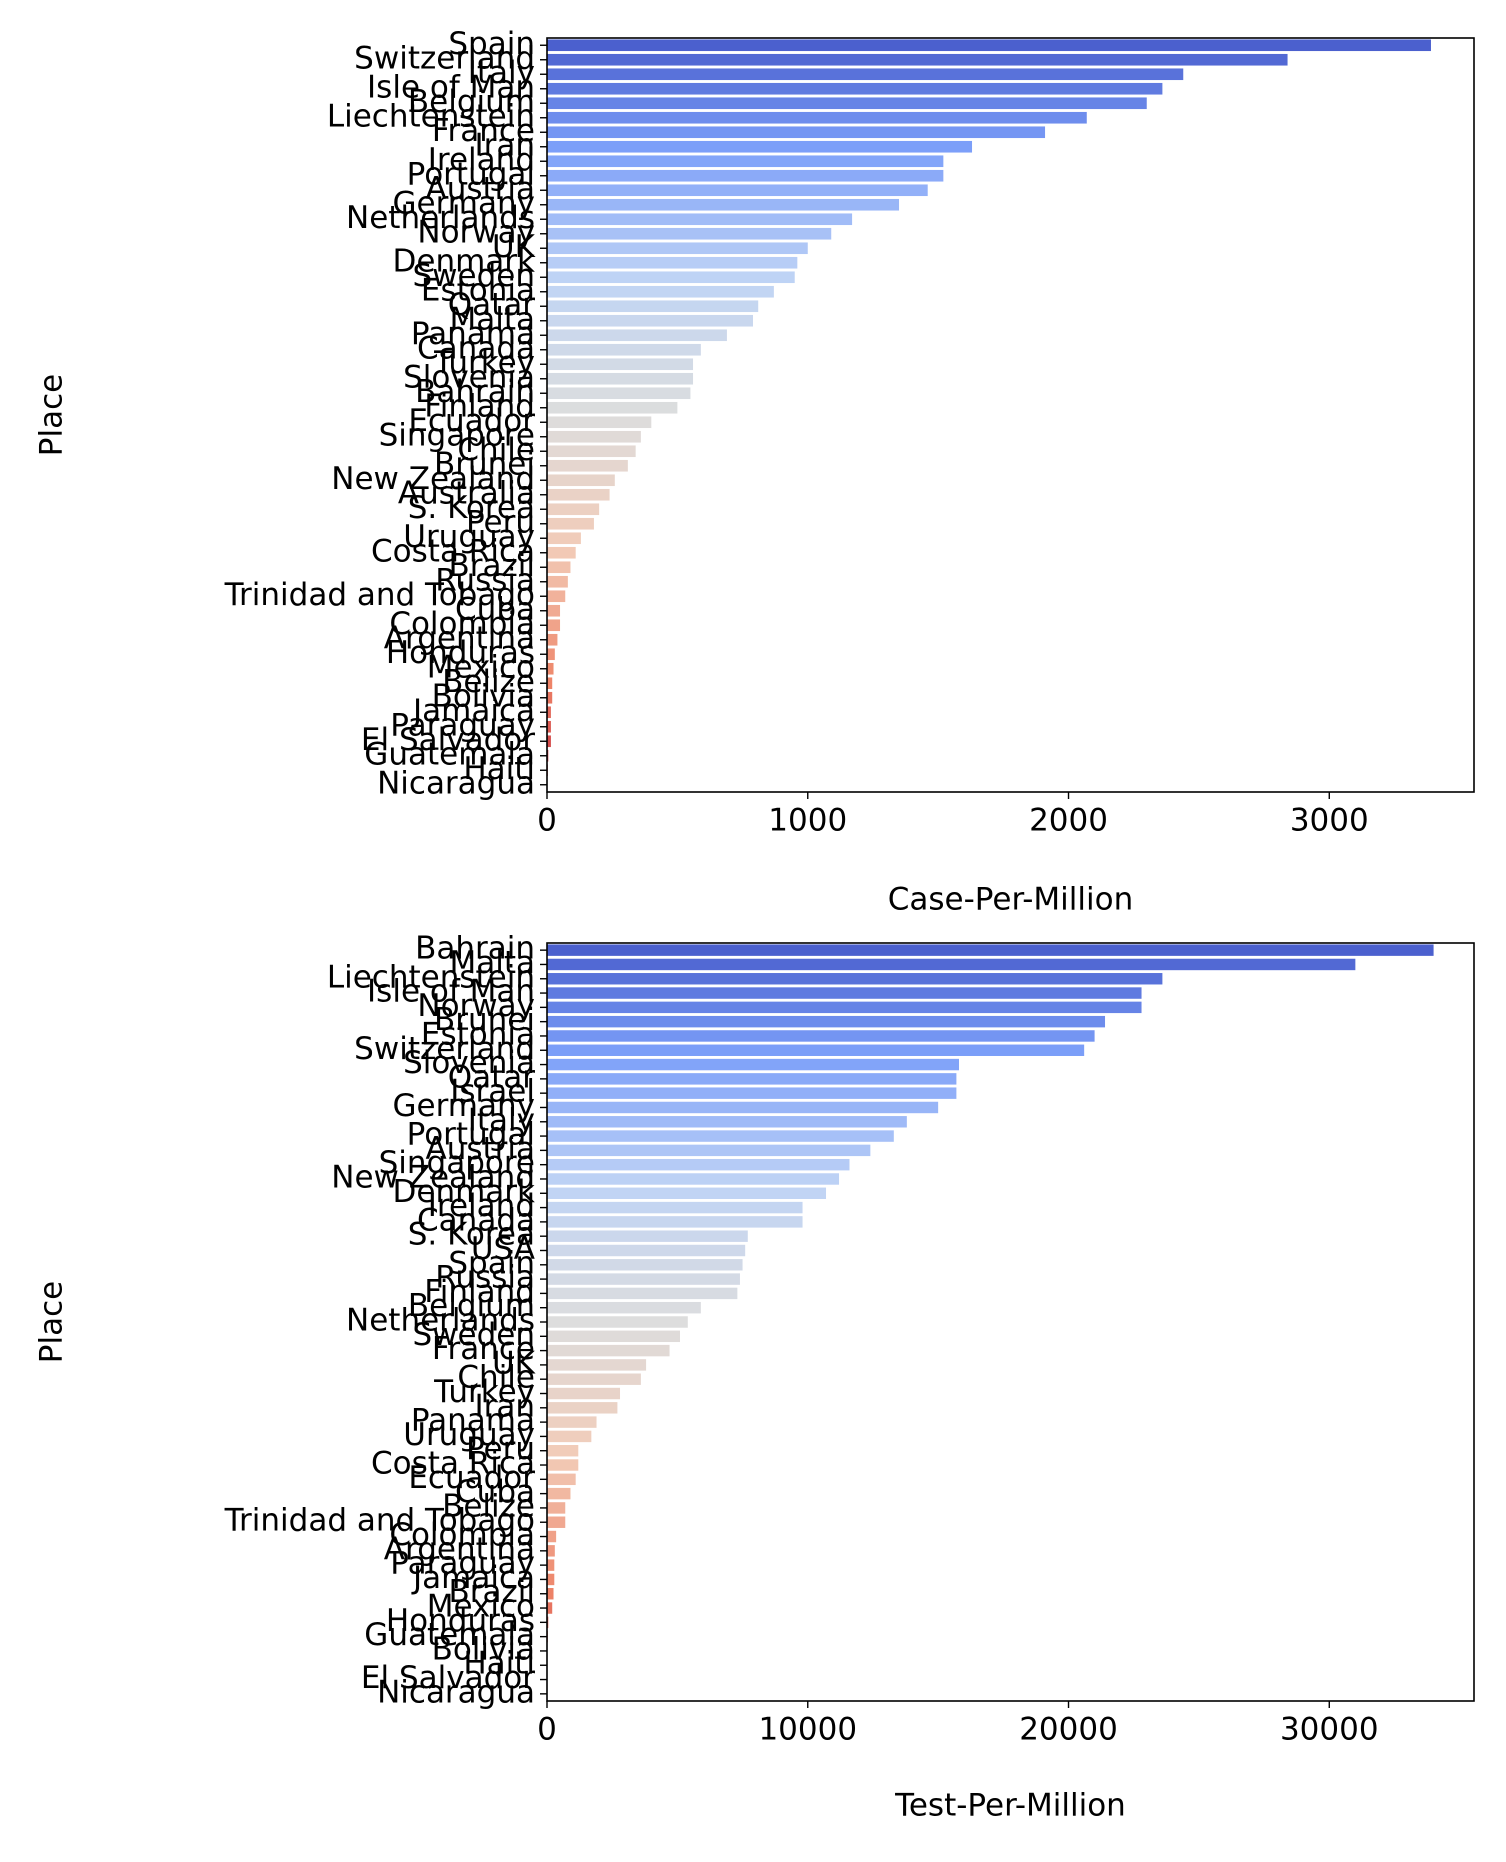 This screenshot has height=1862, width=1506. I want to click on y-tick-label: Turkey, so click(484, 1392).